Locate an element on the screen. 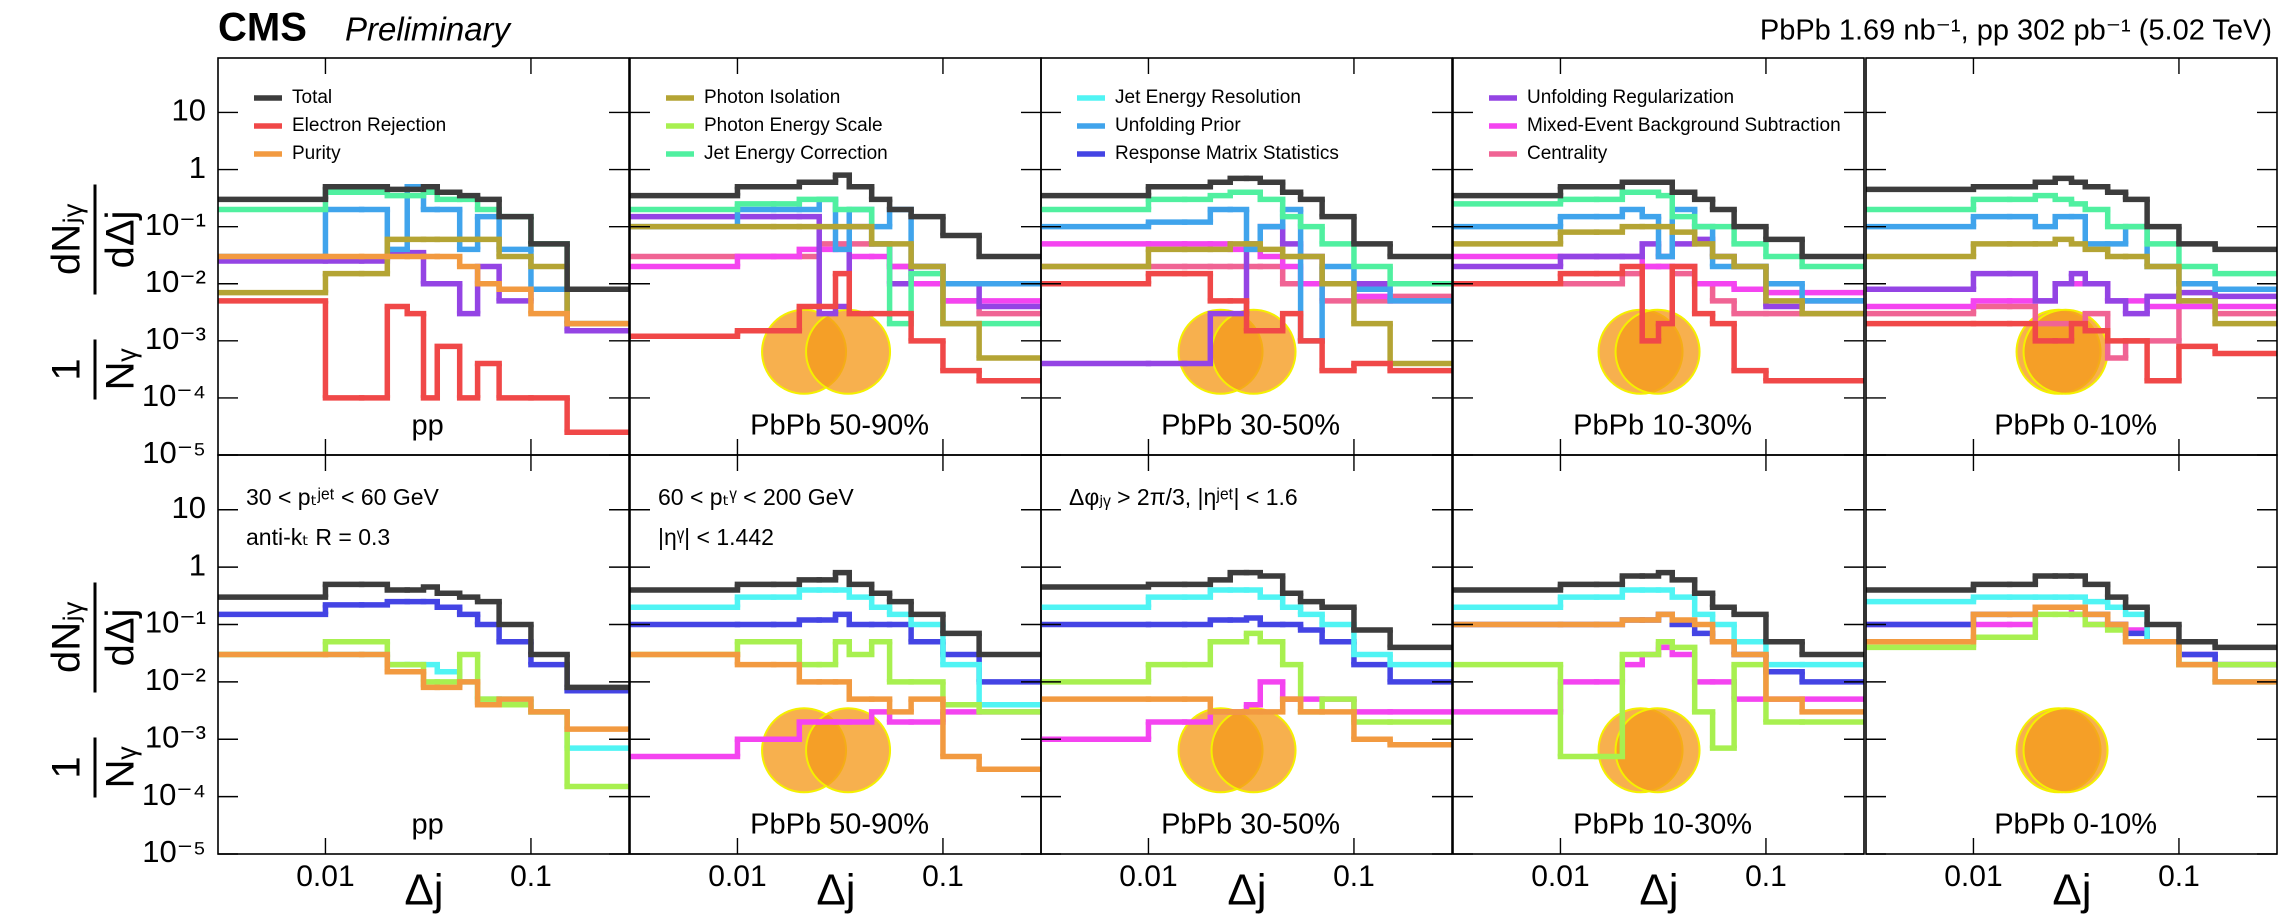 This screenshot has width=2280, height=918. legend-label: Jet Energy Resolution is located at coordinates (1208, 97).